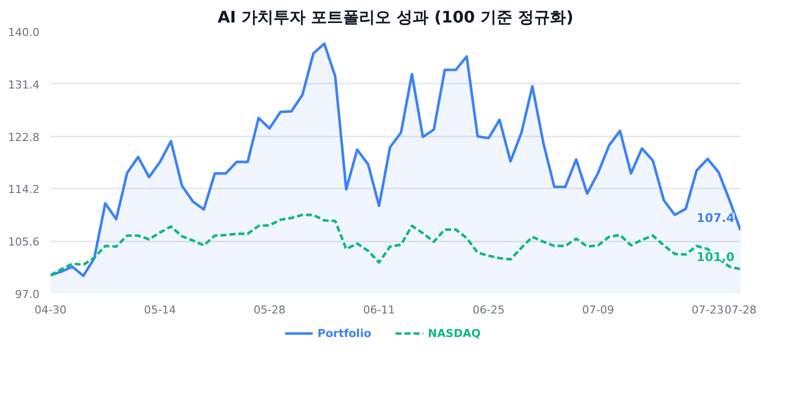 This screenshot has width=800, height=400. What do you see at coordinates (396, 17) in the screenshot?
I see `chart-title: AI 가치투자 포트폴리오 성과 (100 기준 정규화)` at bounding box center [396, 17].